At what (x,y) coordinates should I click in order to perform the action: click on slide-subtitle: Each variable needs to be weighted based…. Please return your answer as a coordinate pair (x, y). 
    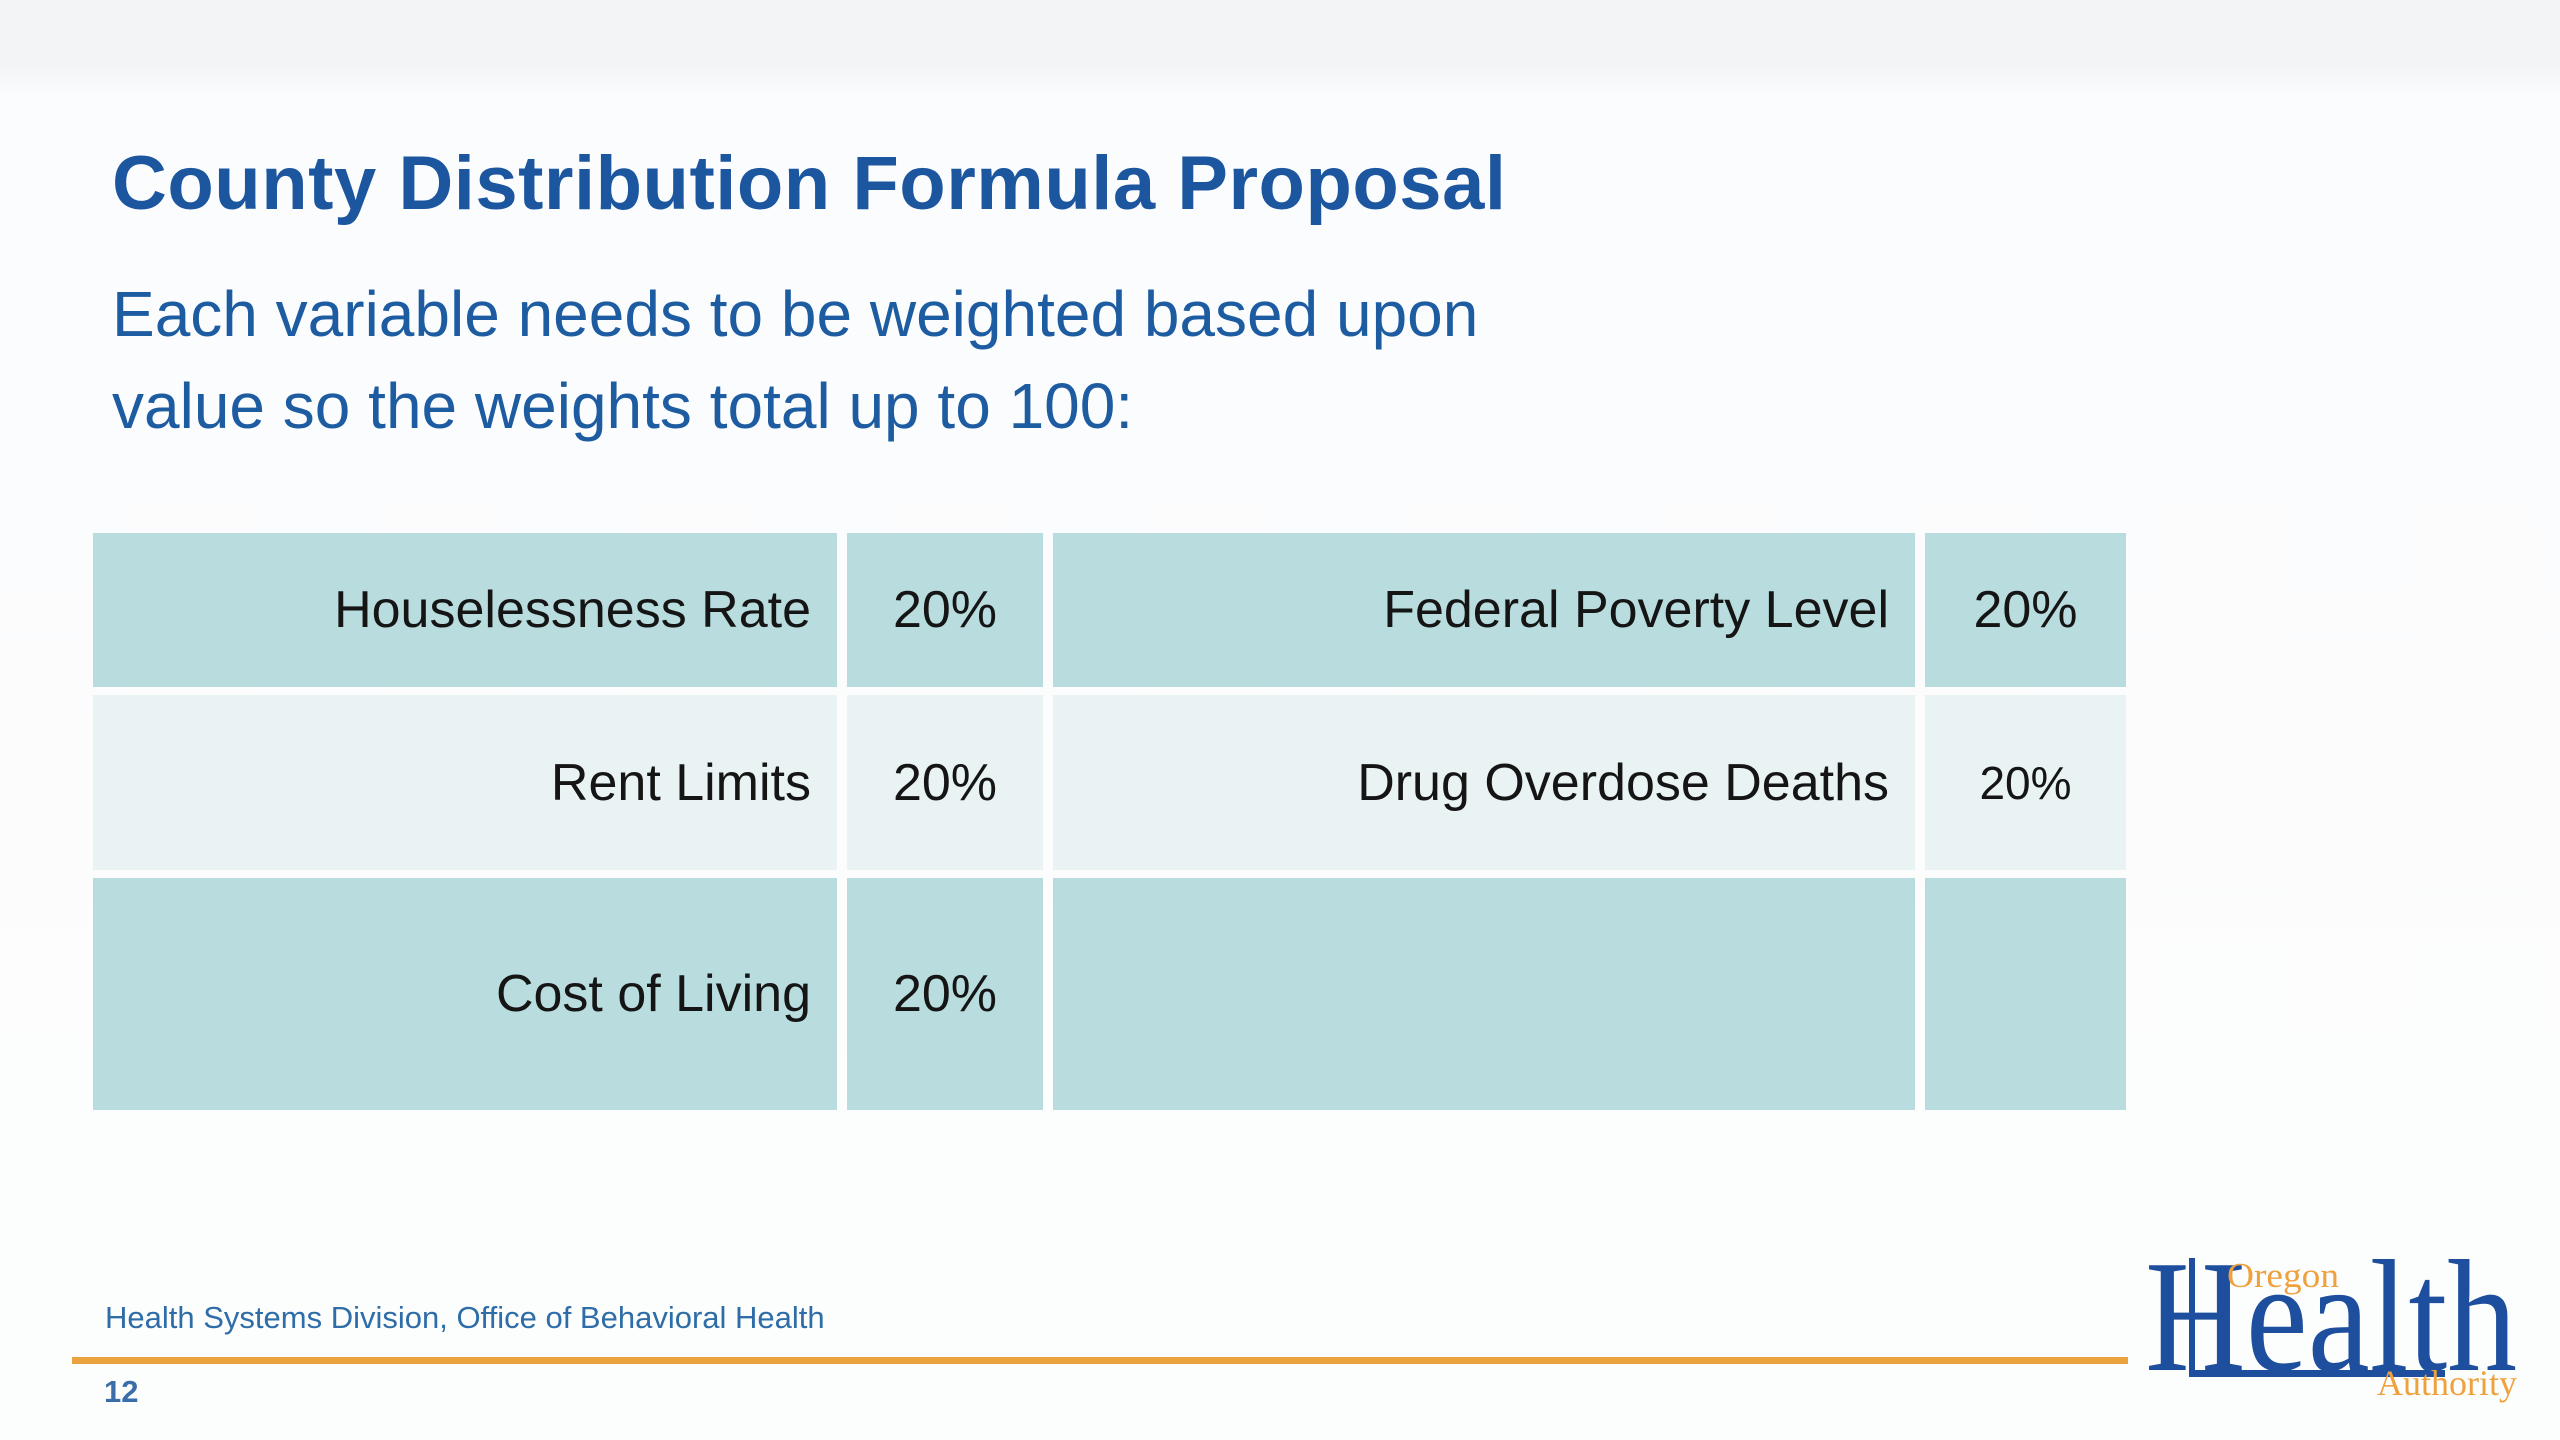
    Looking at the image, I should click on (795, 360).